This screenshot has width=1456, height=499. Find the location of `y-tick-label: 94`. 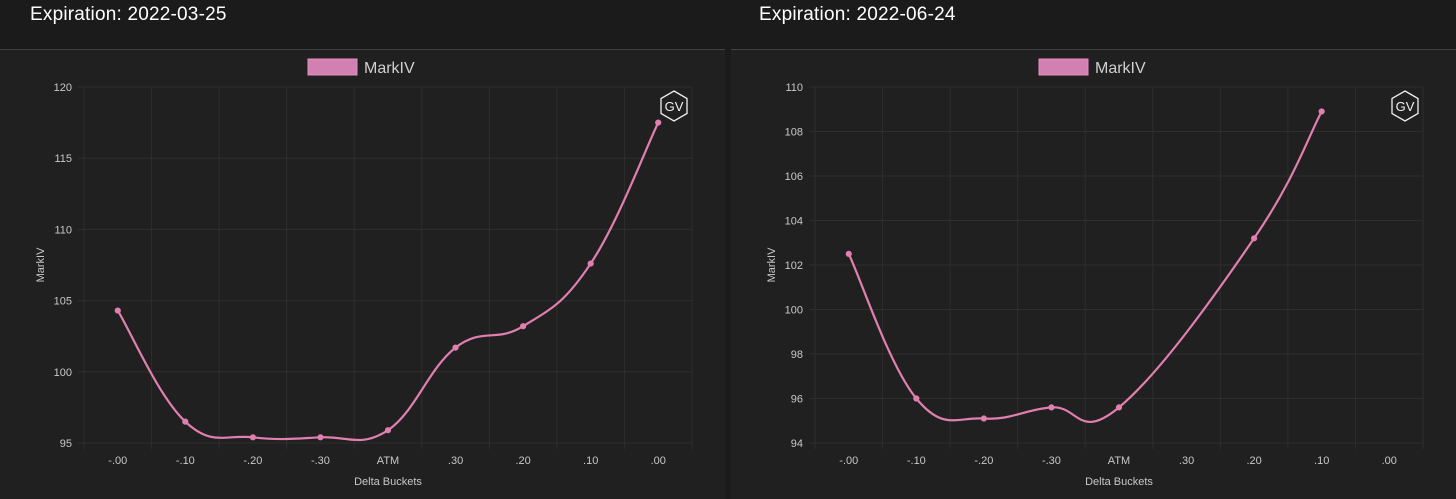

y-tick-label: 94 is located at coordinates (797, 444).